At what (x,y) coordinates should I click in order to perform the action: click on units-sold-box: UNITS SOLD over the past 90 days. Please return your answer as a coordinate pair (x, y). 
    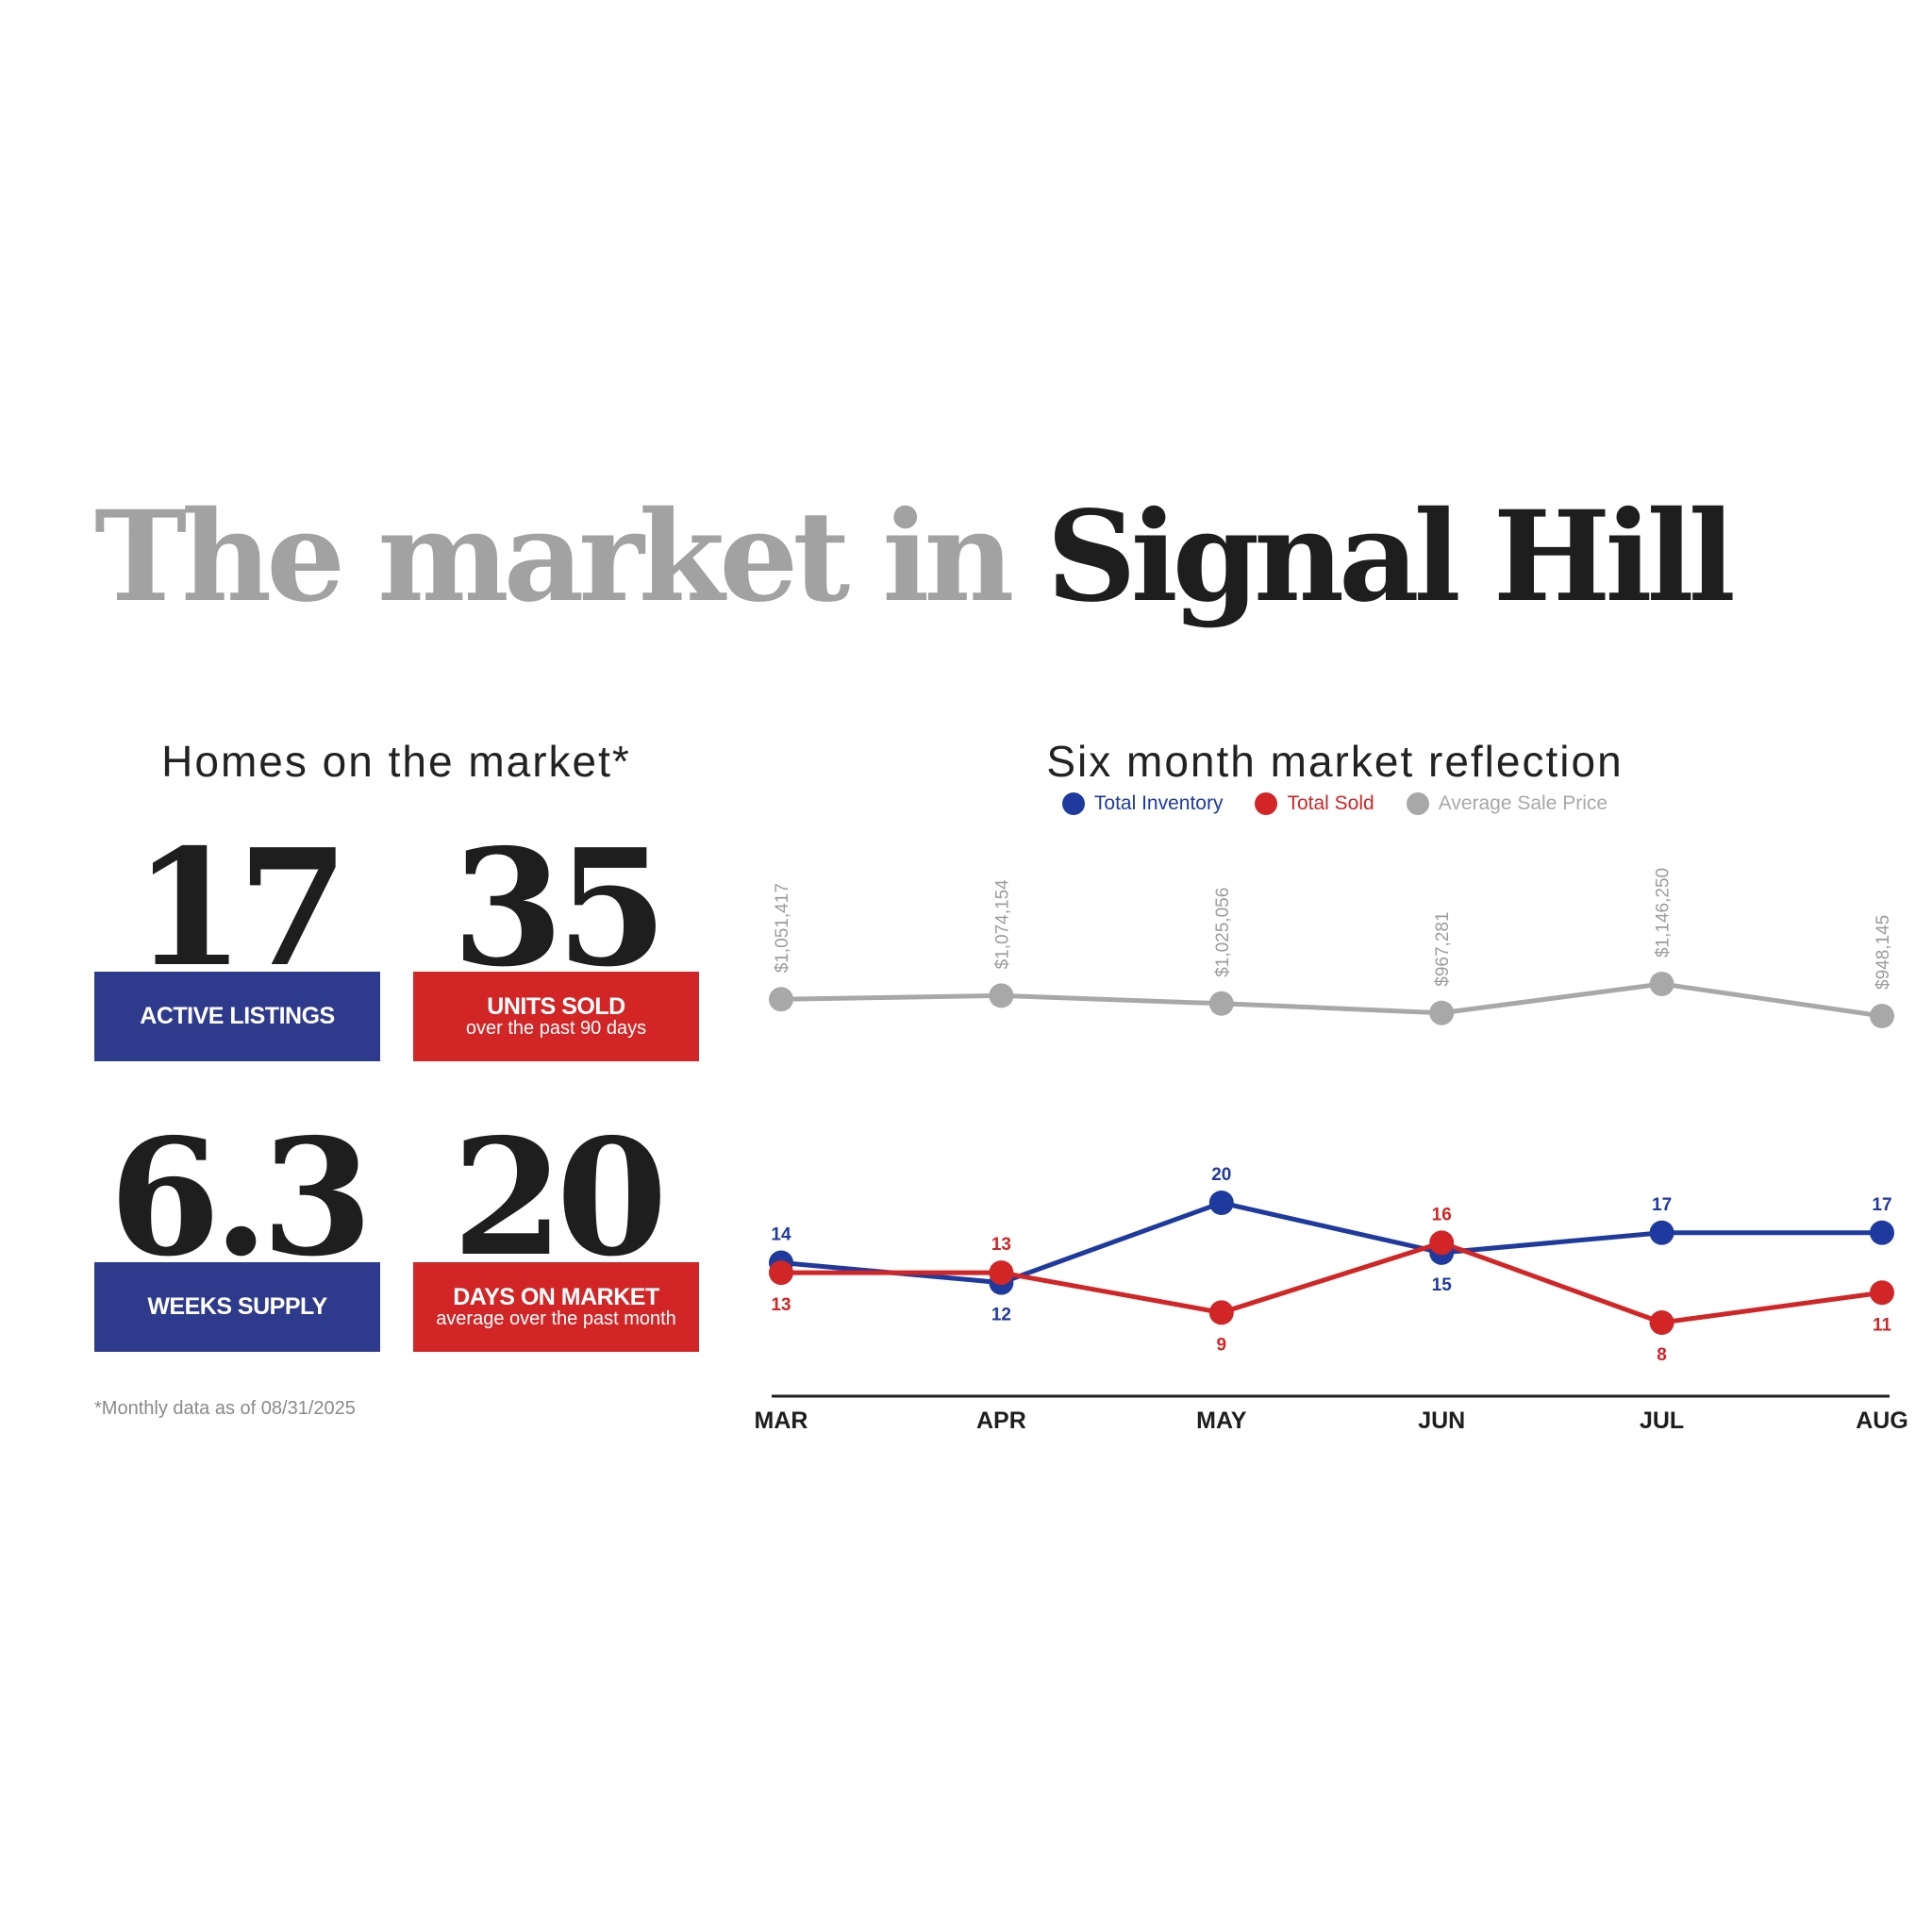
    Looking at the image, I should click on (556, 1016).